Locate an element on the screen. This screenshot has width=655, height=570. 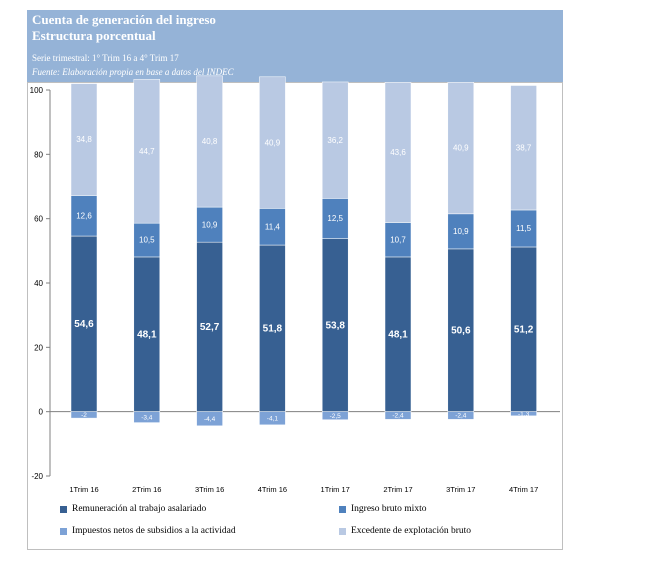
data-label: 36,2 is located at coordinates (335, 140).